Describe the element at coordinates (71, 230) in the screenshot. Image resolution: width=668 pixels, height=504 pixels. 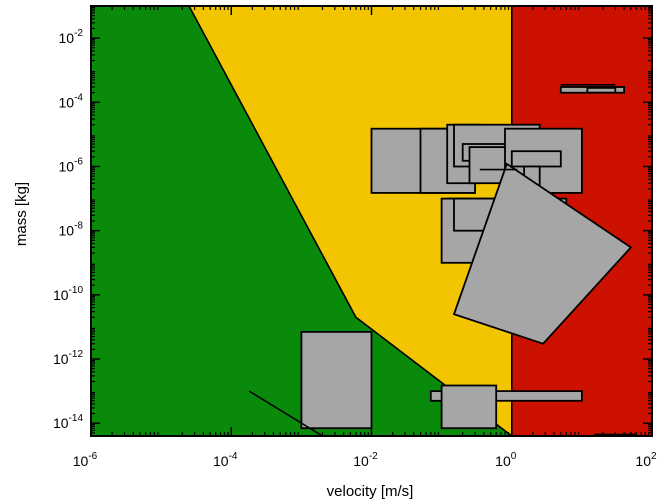
I see `y-tick-label: 10⁻⁸` at that location.